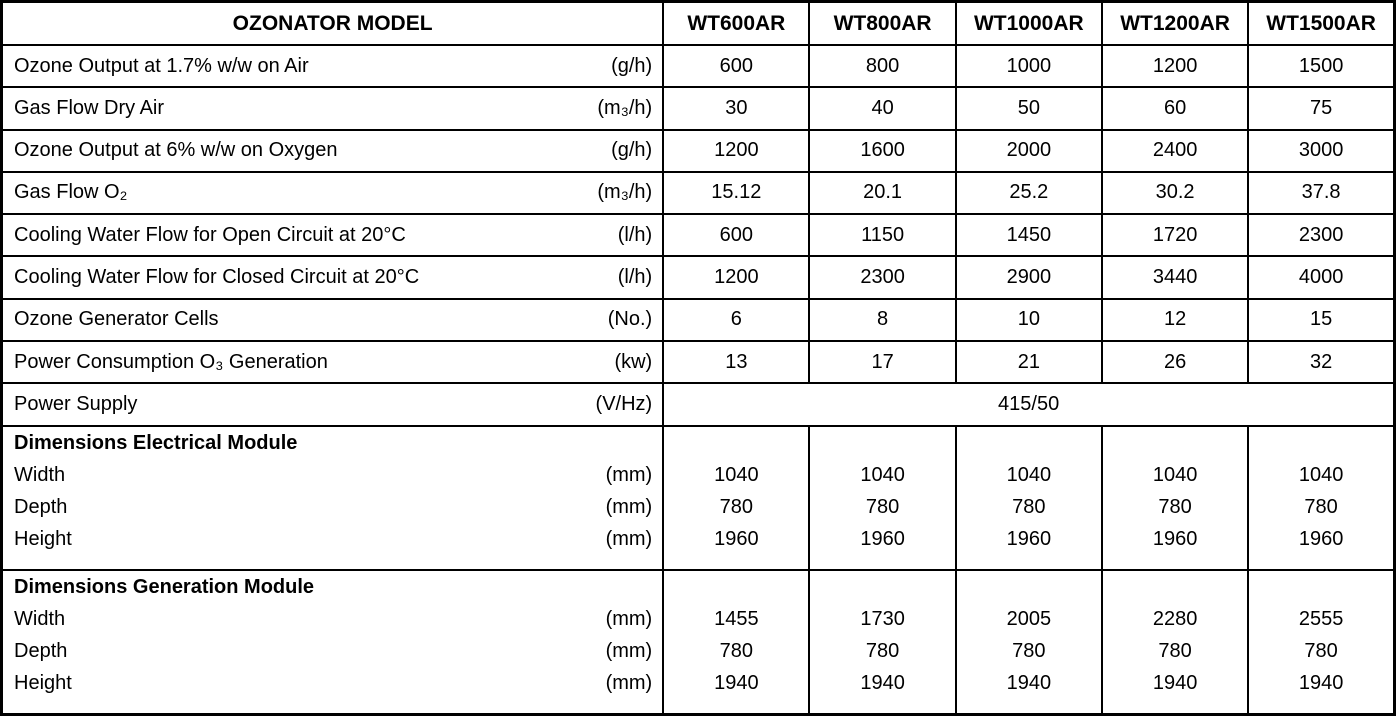 The width and height of the screenshot is (1396, 716). I want to click on cell-value: 10, so click(1028, 319).